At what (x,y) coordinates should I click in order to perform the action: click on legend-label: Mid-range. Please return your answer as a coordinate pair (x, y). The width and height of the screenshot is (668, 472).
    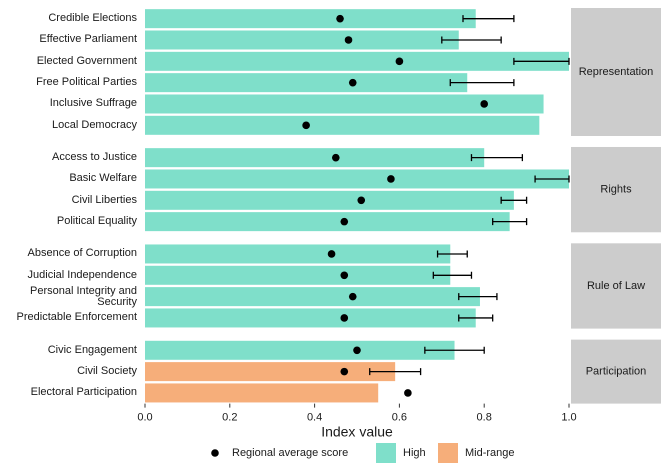
    Looking at the image, I should click on (490, 453).